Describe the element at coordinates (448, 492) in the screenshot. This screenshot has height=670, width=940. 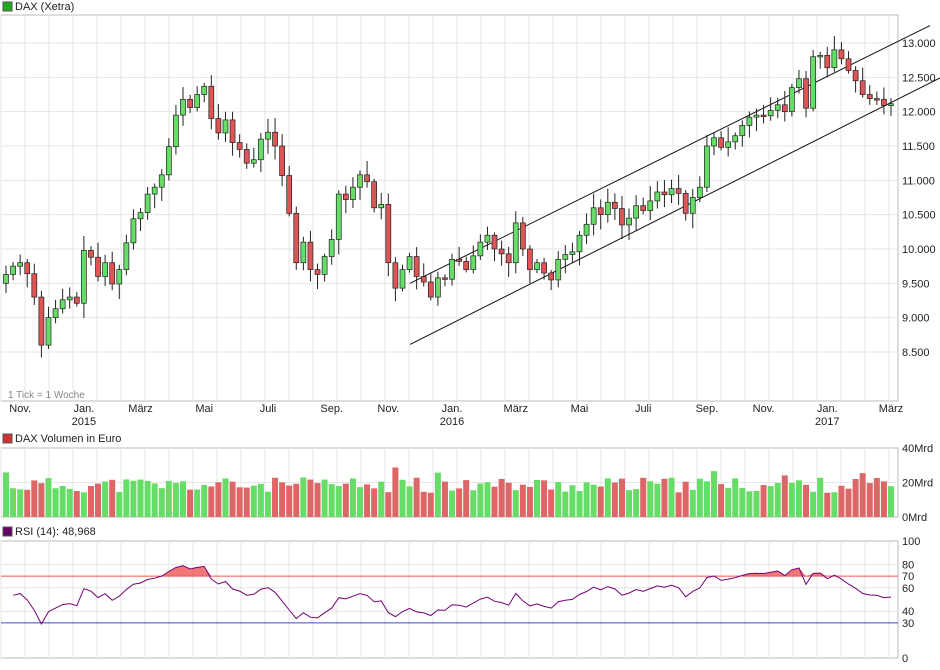
I see `volume-bars` at that location.